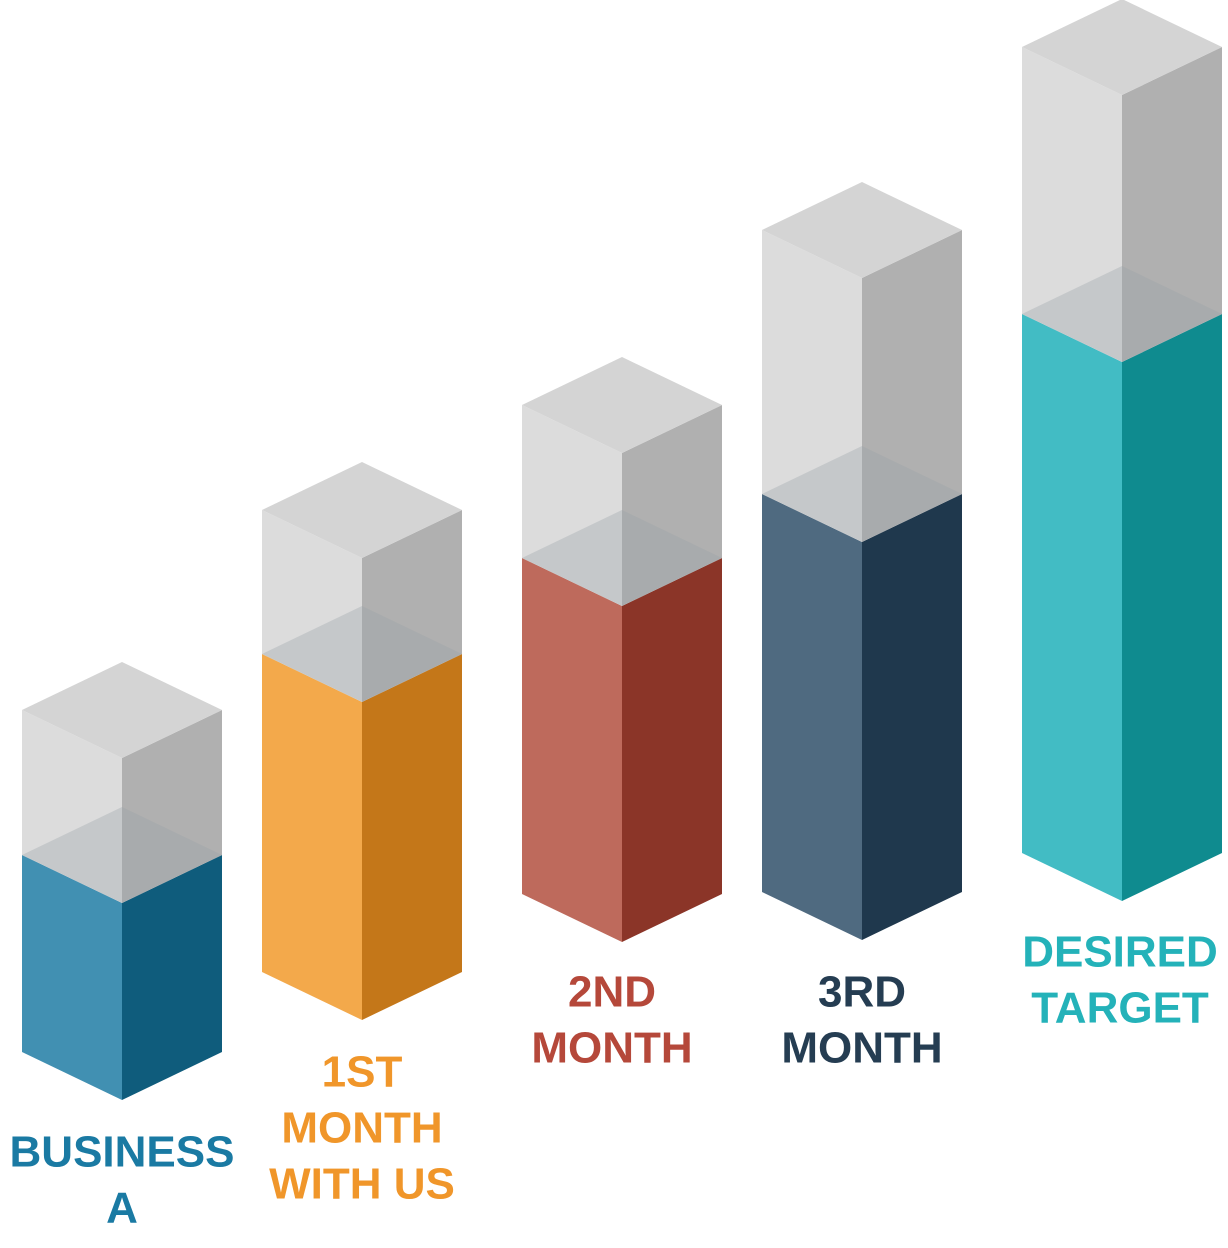 Image resolution: width=1228 pixels, height=1248 pixels. What do you see at coordinates (362, 1184) in the screenshot?
I see `bar-label: WITH US` at bounding box center [362, 1184].